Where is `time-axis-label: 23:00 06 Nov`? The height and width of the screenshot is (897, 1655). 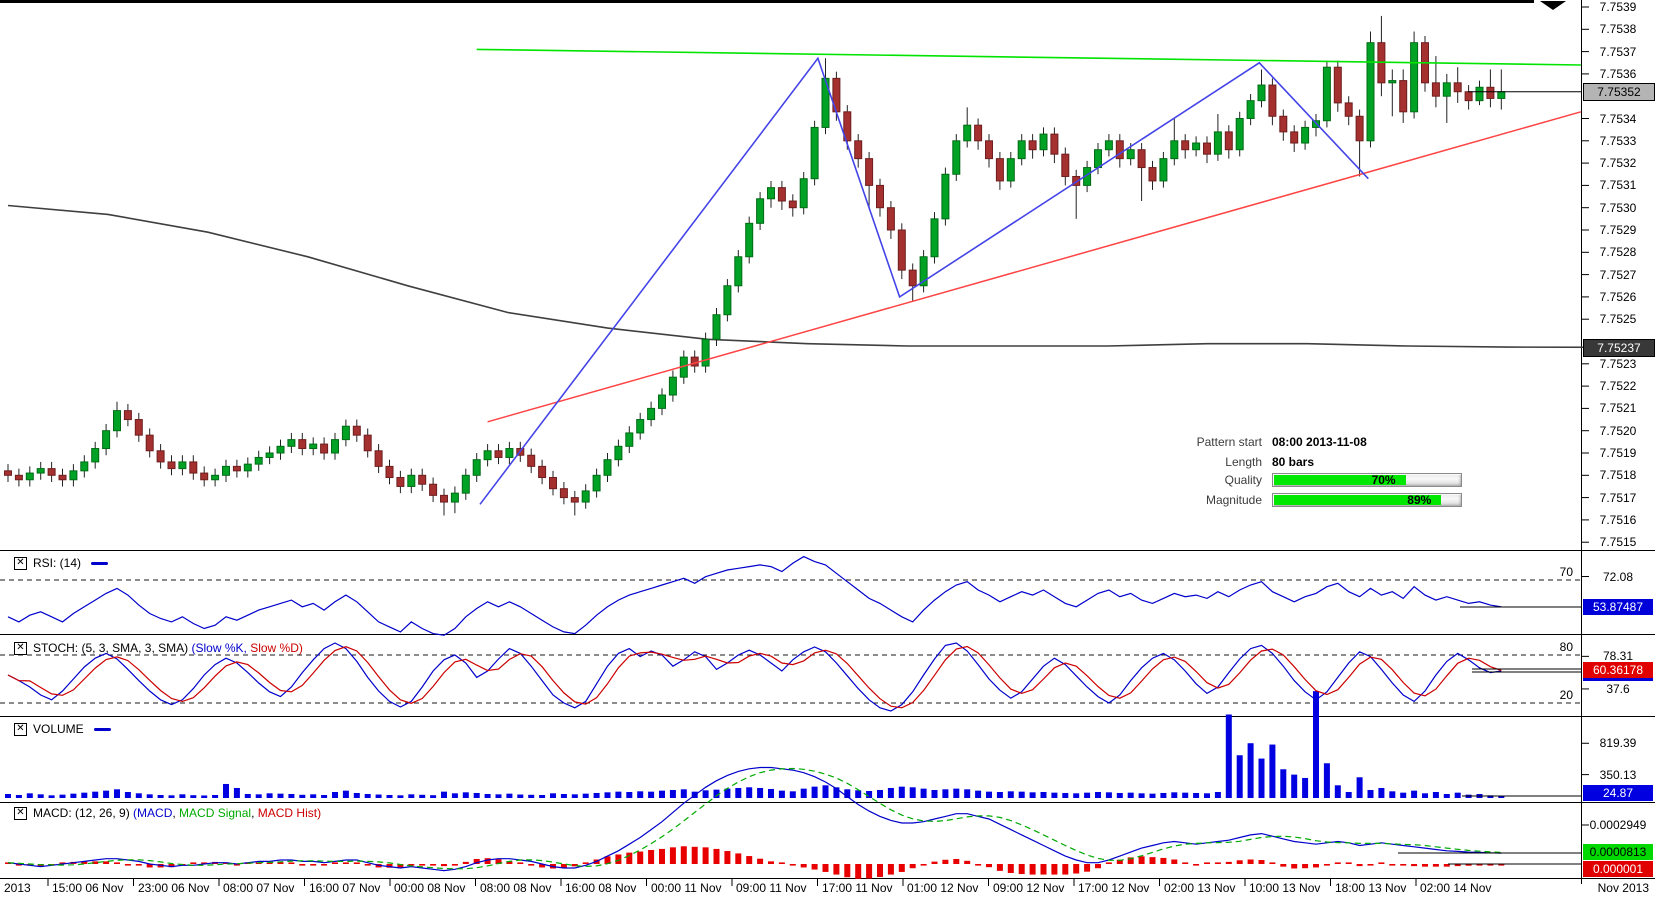
time-axis-label: 23:00 06 Nov is located at coordinates (174, 888).